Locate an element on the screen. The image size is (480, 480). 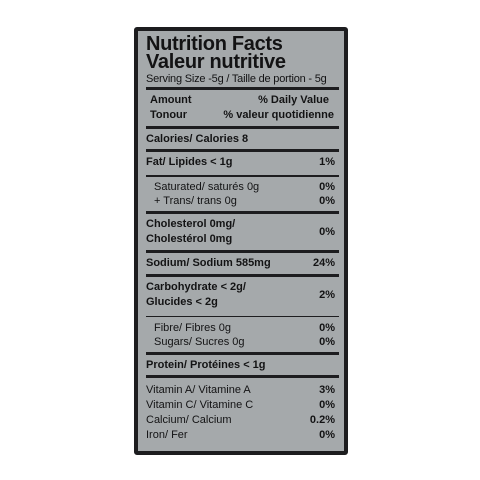
saturated-dv: 0% is located at coordinates (327, 186).